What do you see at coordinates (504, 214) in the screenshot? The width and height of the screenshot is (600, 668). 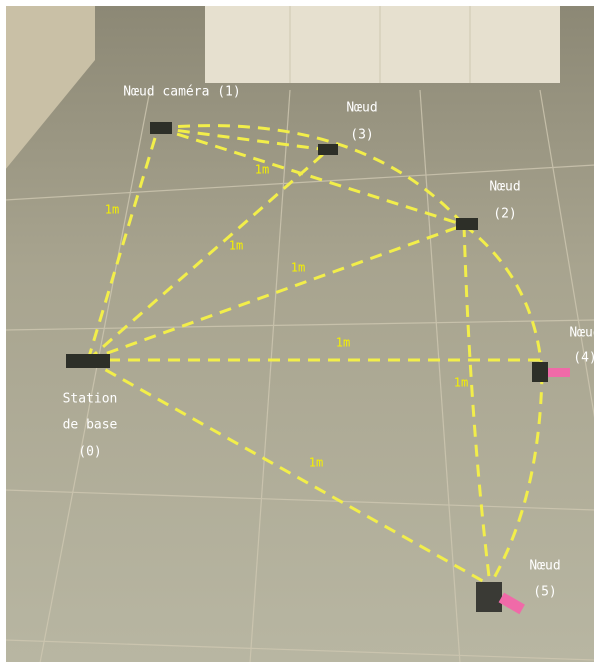 I see `node-label: (2)` at bounding box center [504, 214].